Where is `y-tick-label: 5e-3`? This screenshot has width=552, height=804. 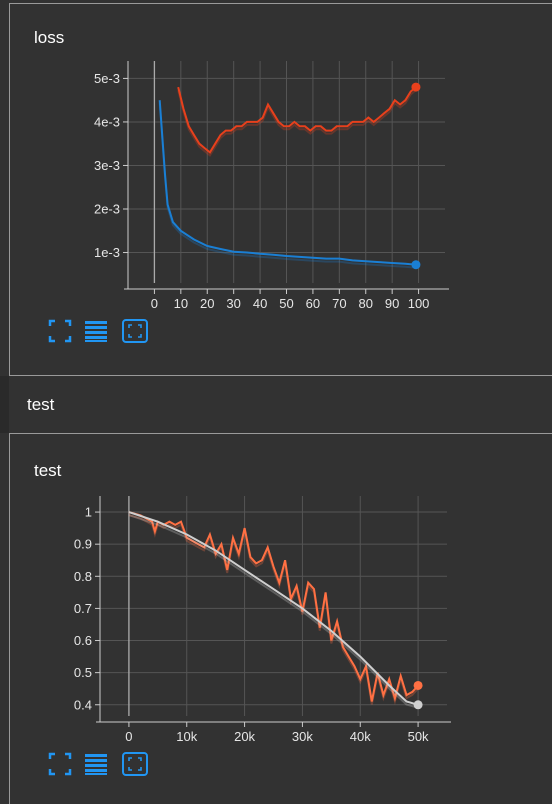
y-tick-label: 5e-3 is located at coordinates (107, 78).